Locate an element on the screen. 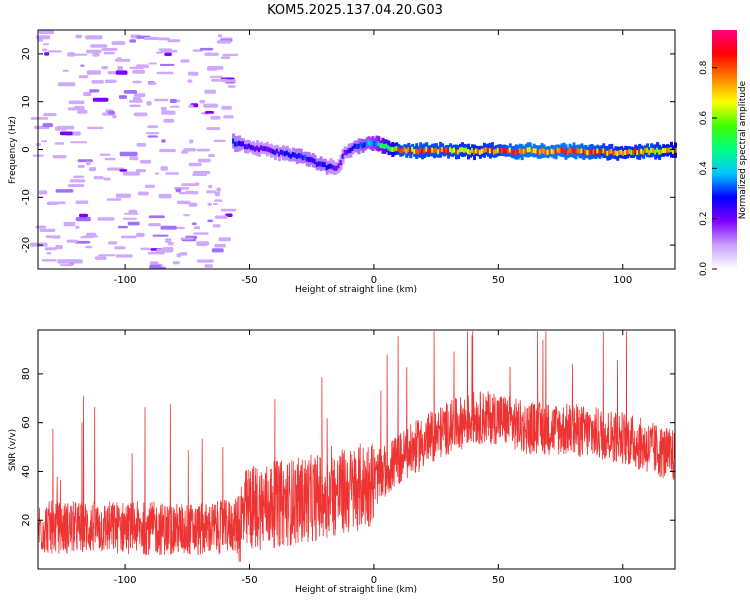 The image size is (750, 600). colorbar-ticks: 0.0 0.2 0.4 0.6 0.8 is located at coordinates (708, 168).